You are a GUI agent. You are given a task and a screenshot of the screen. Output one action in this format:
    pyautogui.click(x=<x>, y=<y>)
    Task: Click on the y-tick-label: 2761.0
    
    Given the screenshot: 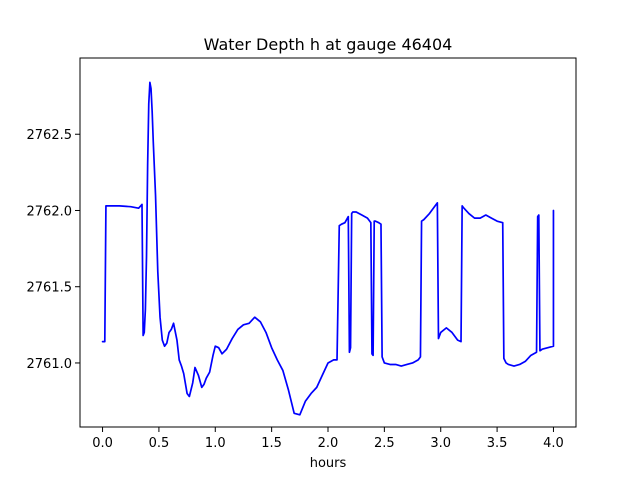 What is the action you would take?
    pyautogui.click(x=50, y=364)
    